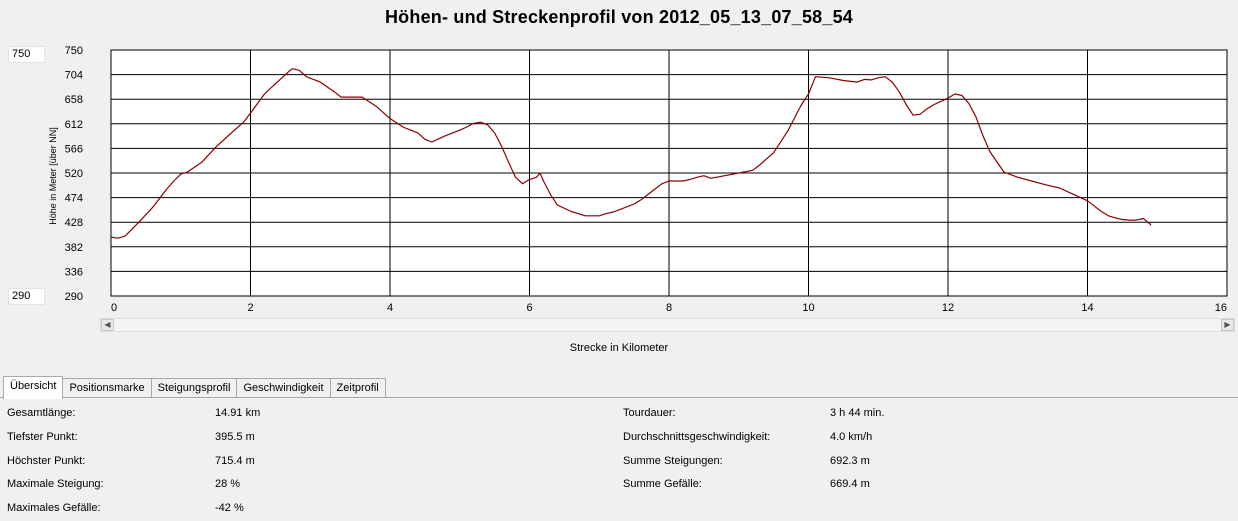 The height and width of the screenshot is (521, 1238). What do you see at coordinates (850, 484) in the screenshot?
I see `stat-value: 669.4 m` at bounding box center [850, 484].